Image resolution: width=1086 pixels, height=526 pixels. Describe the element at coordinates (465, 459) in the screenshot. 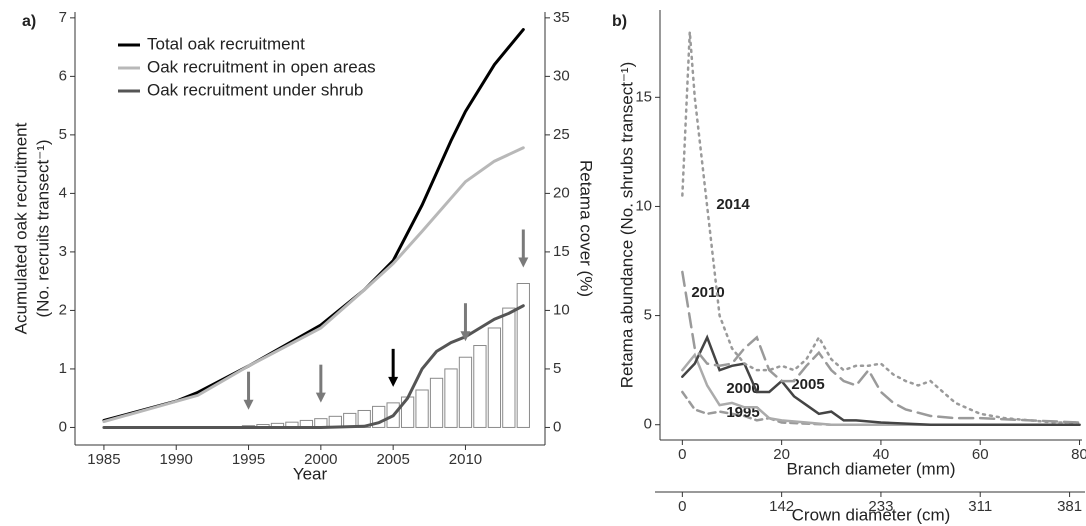

I see `x-tick-label: 2010` at that location.